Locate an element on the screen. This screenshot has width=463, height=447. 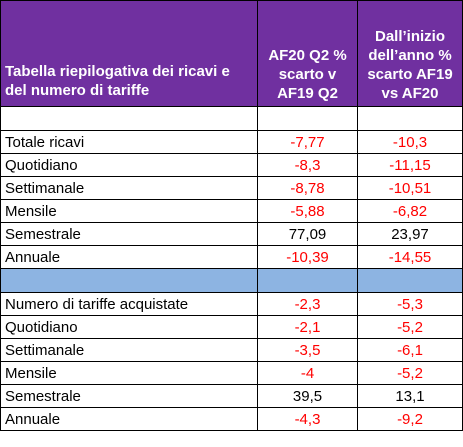
ytd-change-value: -6,1 is located at coordinates (410, 350).